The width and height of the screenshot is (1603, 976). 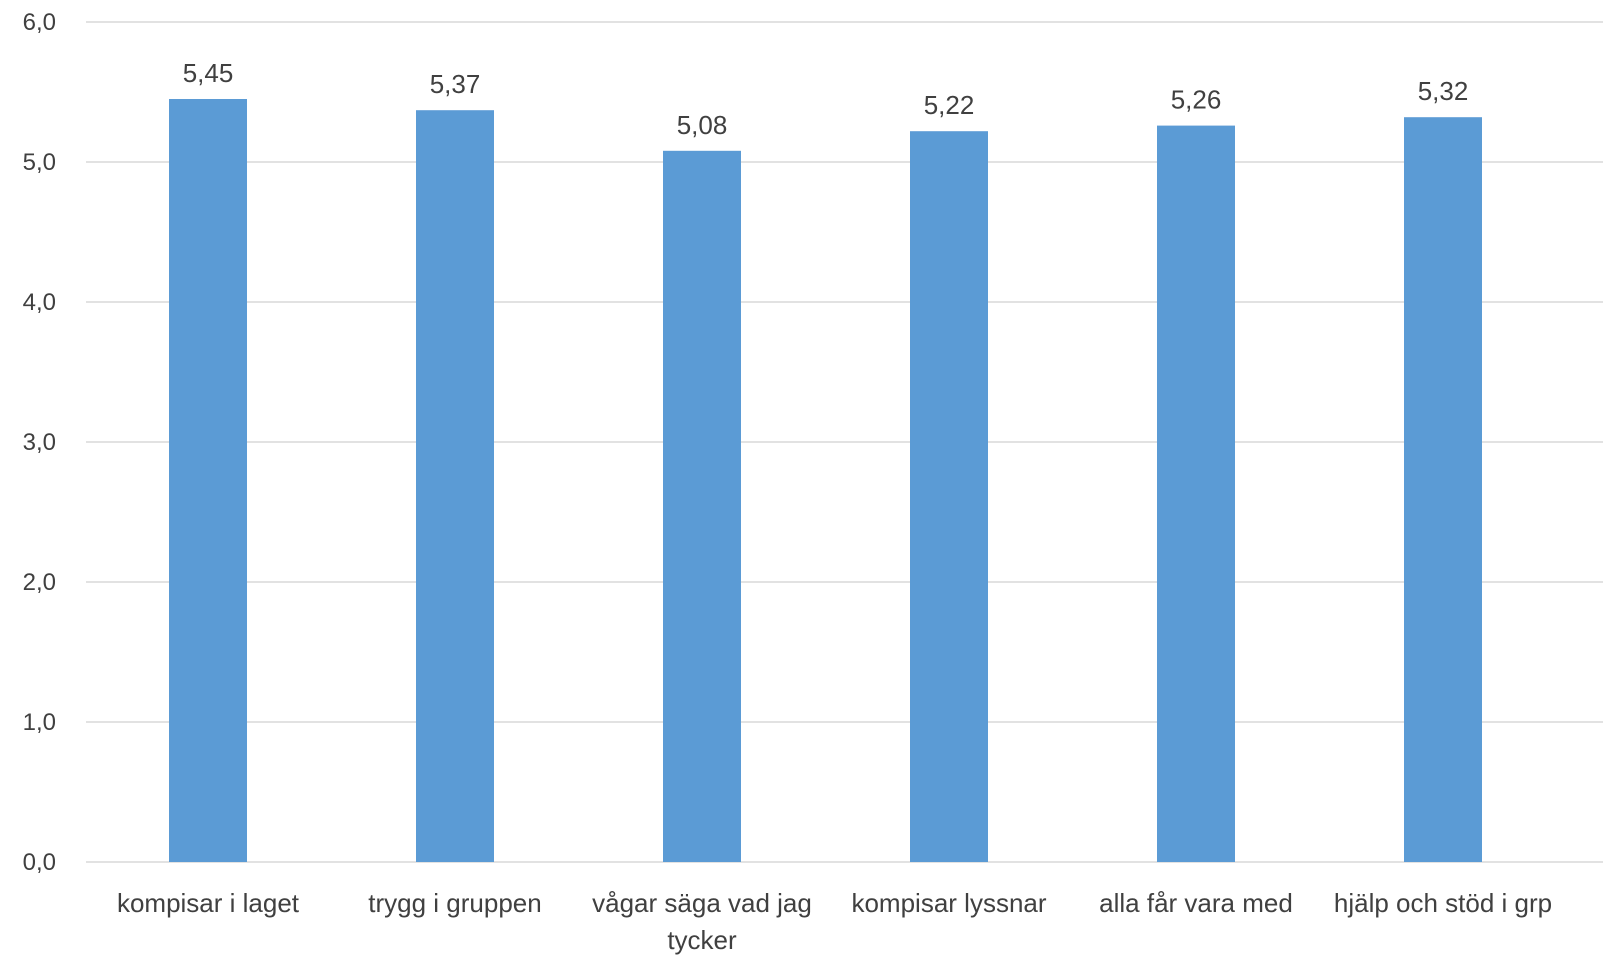 What do you see at coordinates (39, 722) in the screenshot?
I see `y-tick-label: 1,0` at bounding box center [39, 722].